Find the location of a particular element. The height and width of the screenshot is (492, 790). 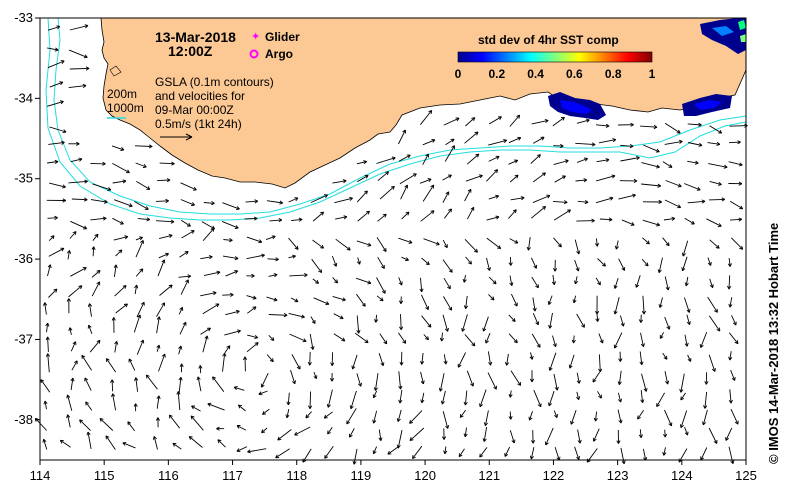

x-tick-label: 123 is located at coordinates (618, 475).